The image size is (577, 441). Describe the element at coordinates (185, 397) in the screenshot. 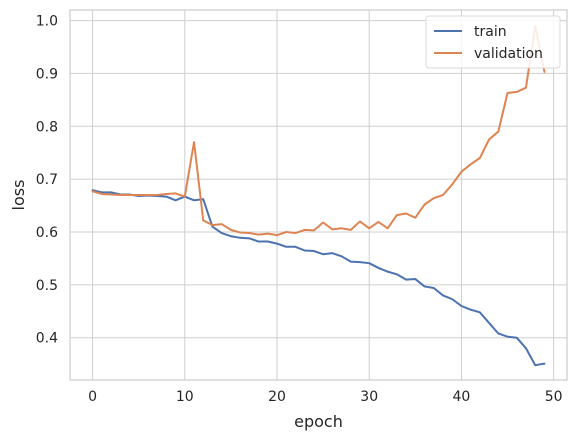

I see `x-tick-label: 10` at that location.